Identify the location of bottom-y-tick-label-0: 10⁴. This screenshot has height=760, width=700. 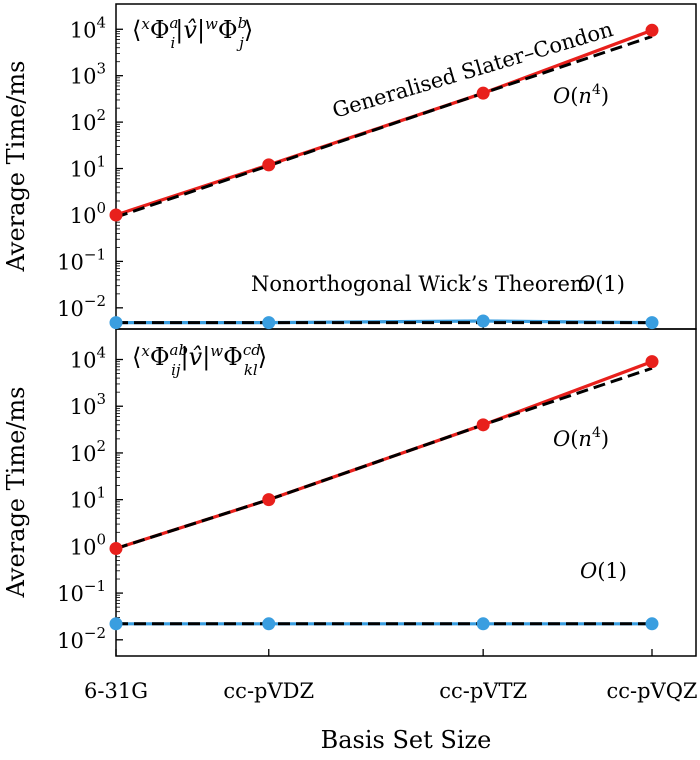
(88, 358).